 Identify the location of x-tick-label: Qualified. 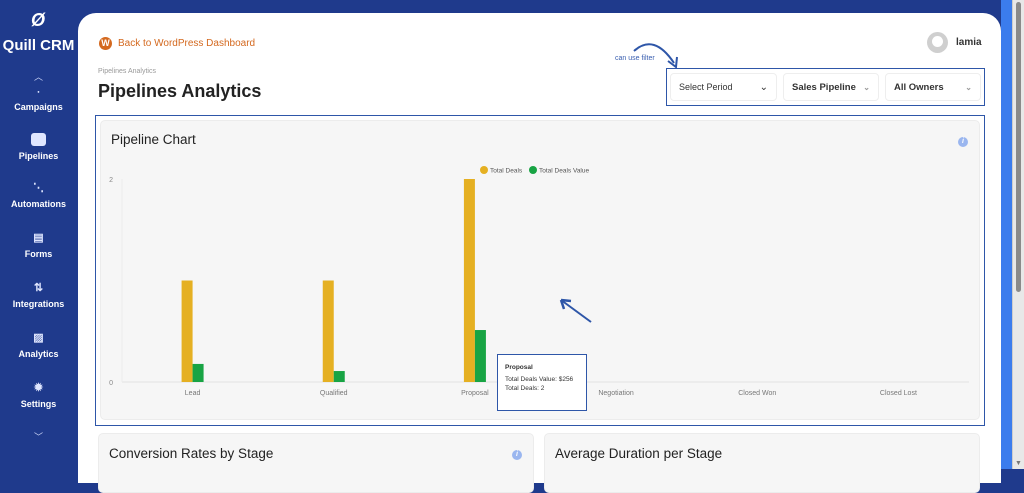
(334, 393).